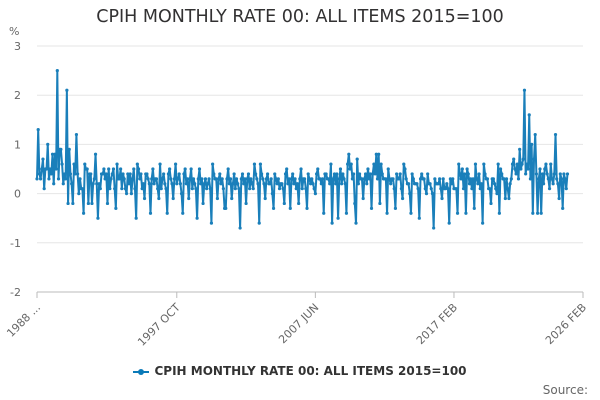 Image resolution: width=600 pixels, height=400 pixels. What do you see at coordinates (298, 323) in the screenshot?
I see `x-tick-label: 2007 JUN` at bounding box center [298, 323].